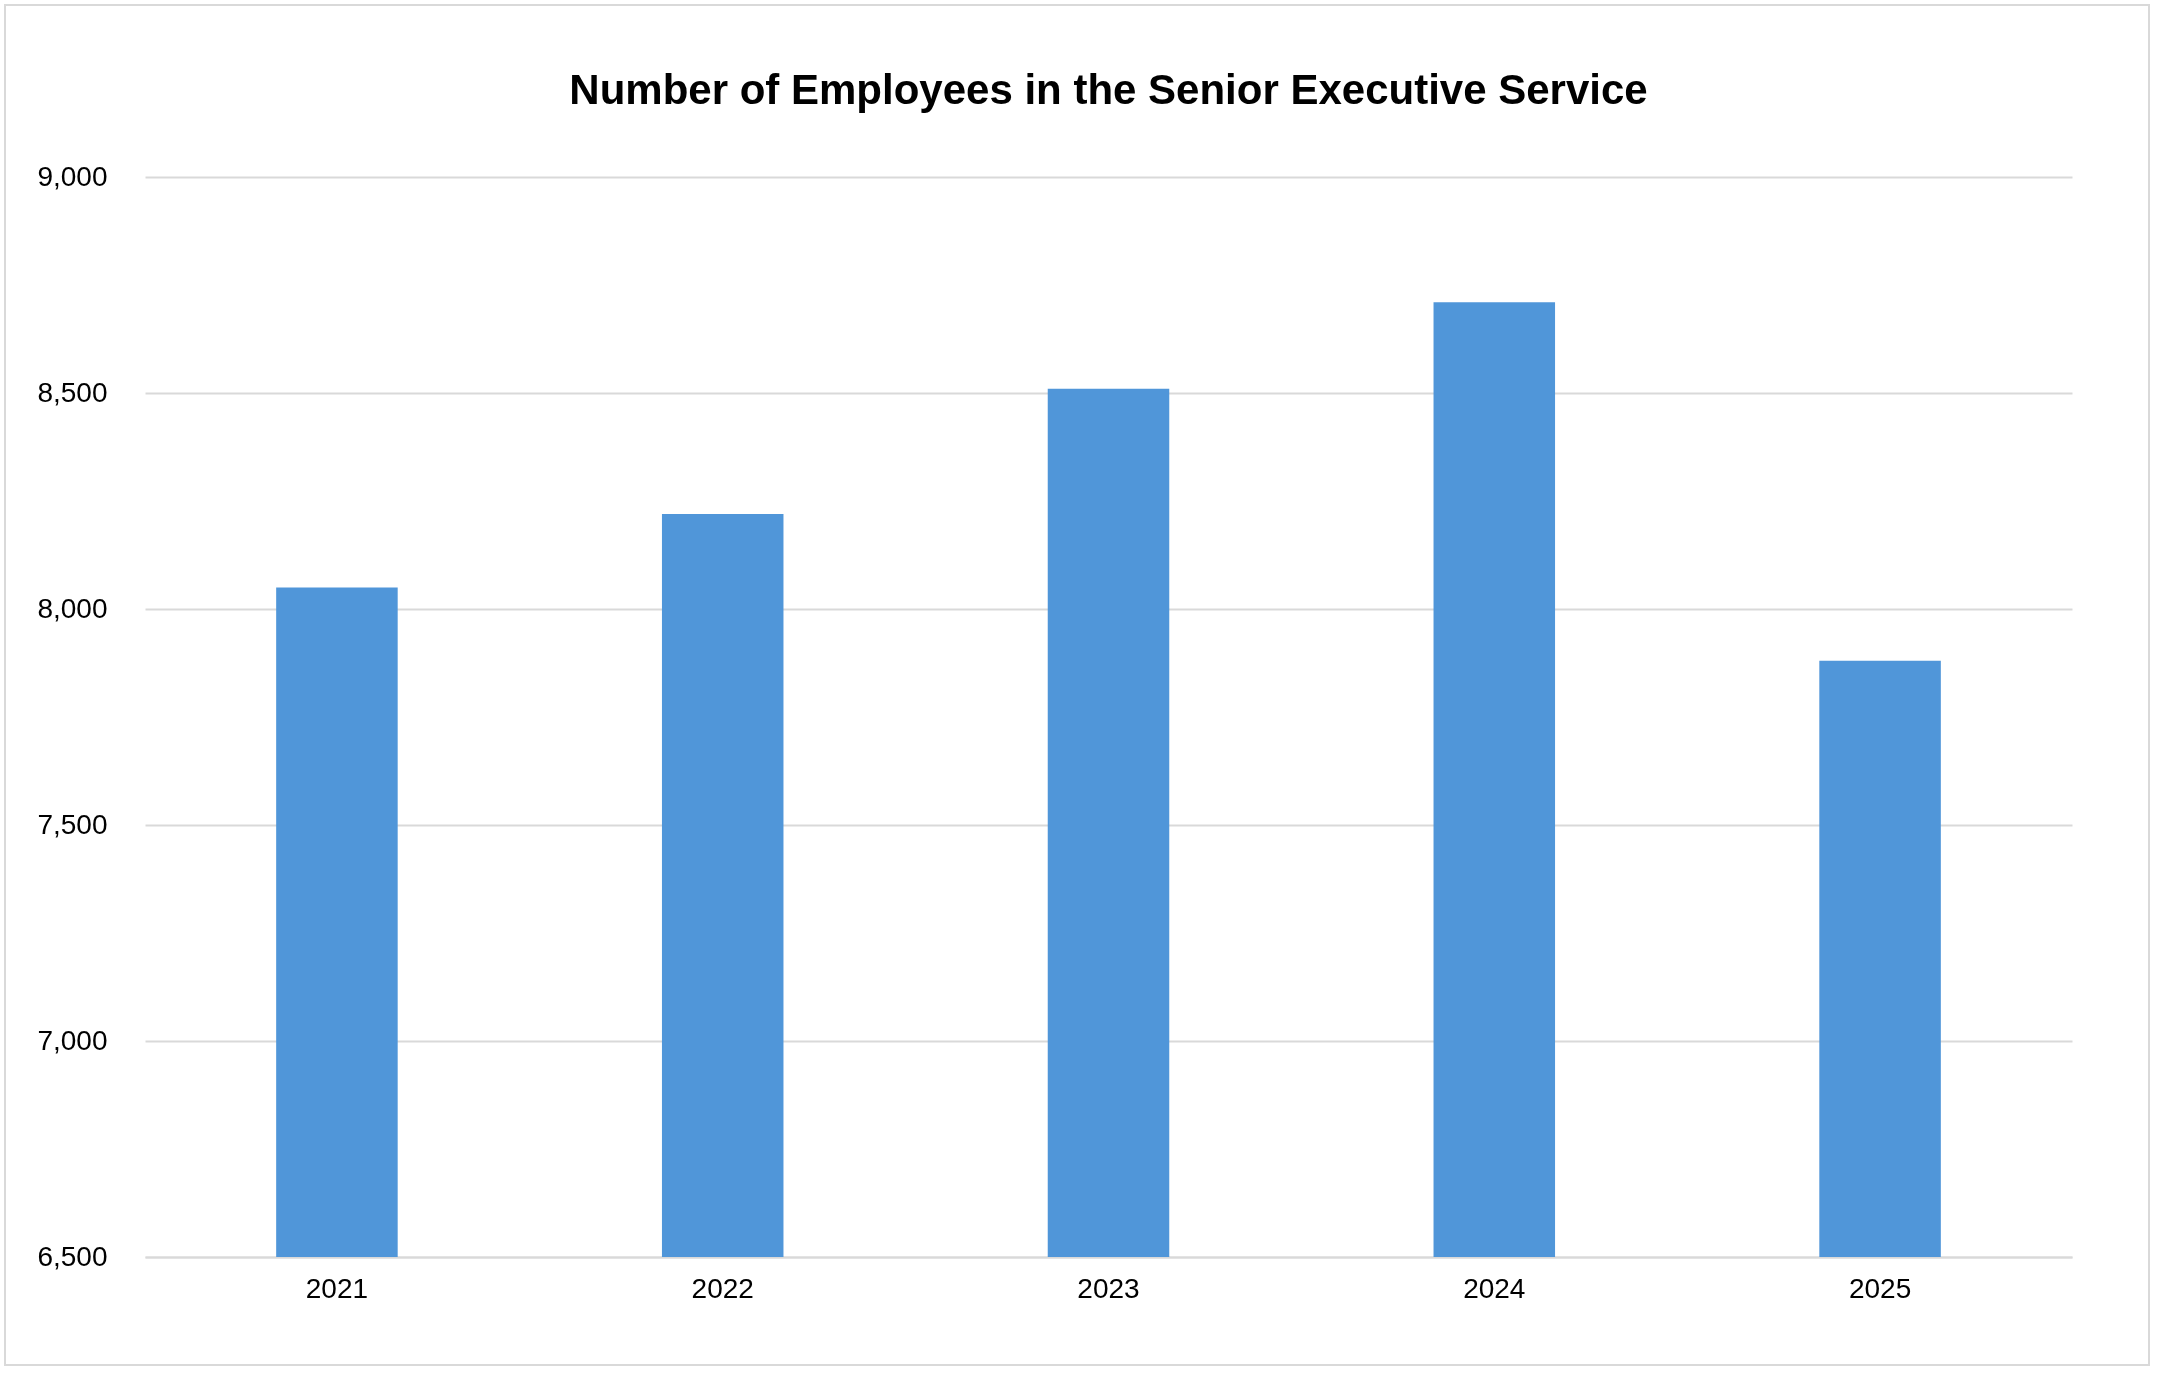 Image resolution: width=2158 pixels, height=1375 pixels. I want to click on chart-title: Number of Employees in the Senior Executive Service, so click(1108, 89).